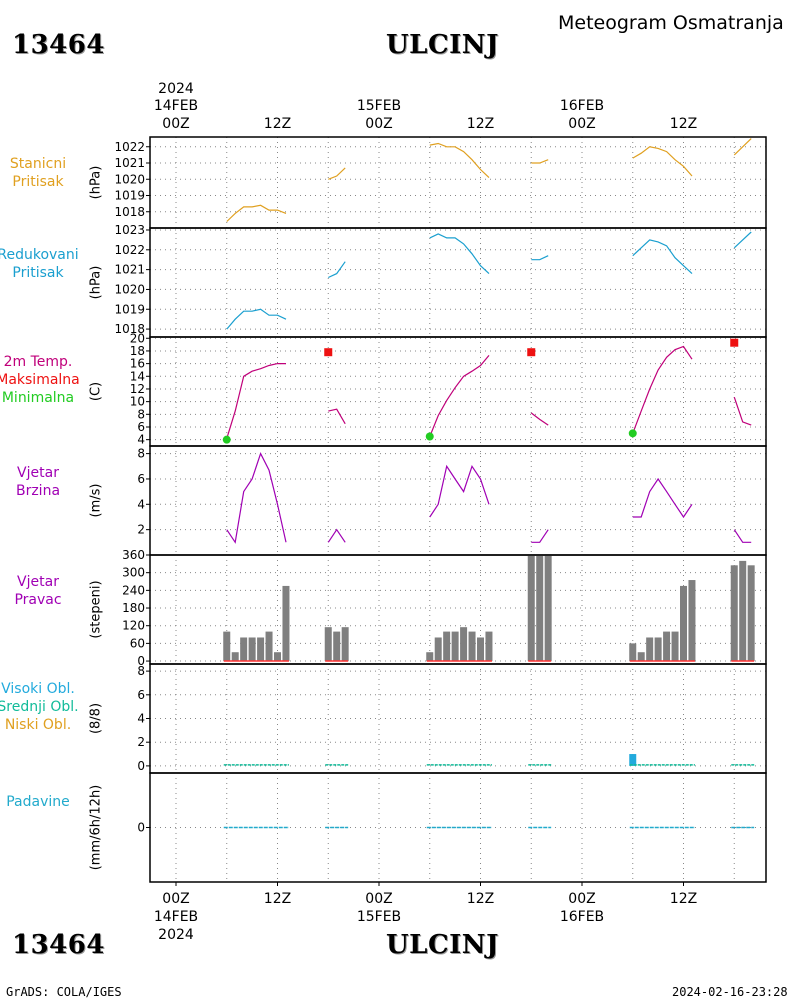 The width and height of the screenshot is (800, 1000). I want to click on reduced-pressure-ytick-label: 1019, so click(129, 309).